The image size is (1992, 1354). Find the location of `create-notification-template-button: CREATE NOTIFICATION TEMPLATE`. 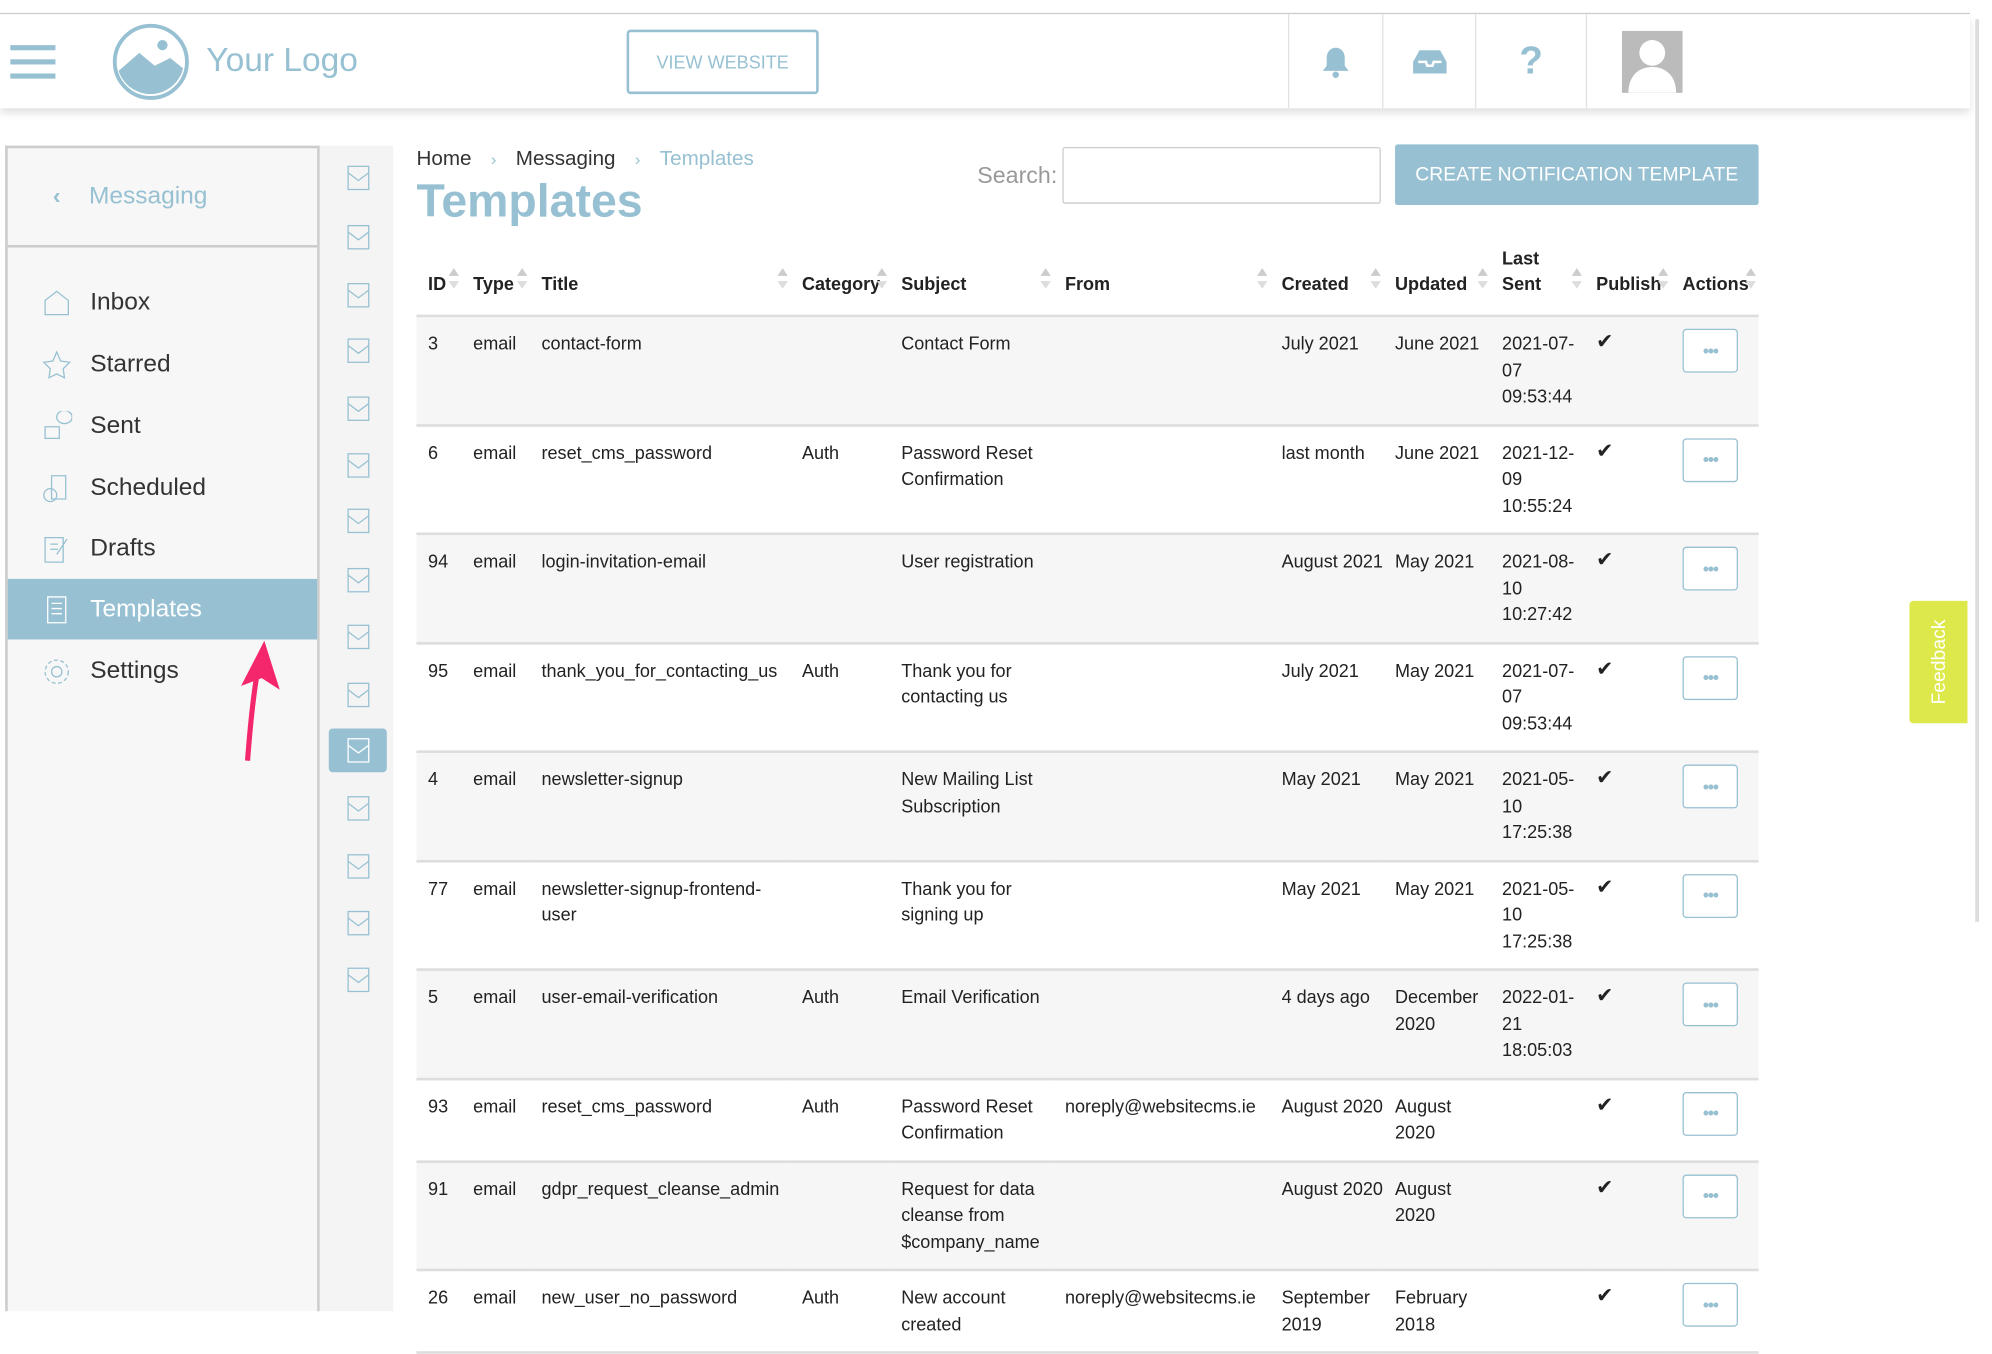

create-notification-template-button: CREATE NOTIFICATION TEMPLATE is located at coordinates (1577, 174).